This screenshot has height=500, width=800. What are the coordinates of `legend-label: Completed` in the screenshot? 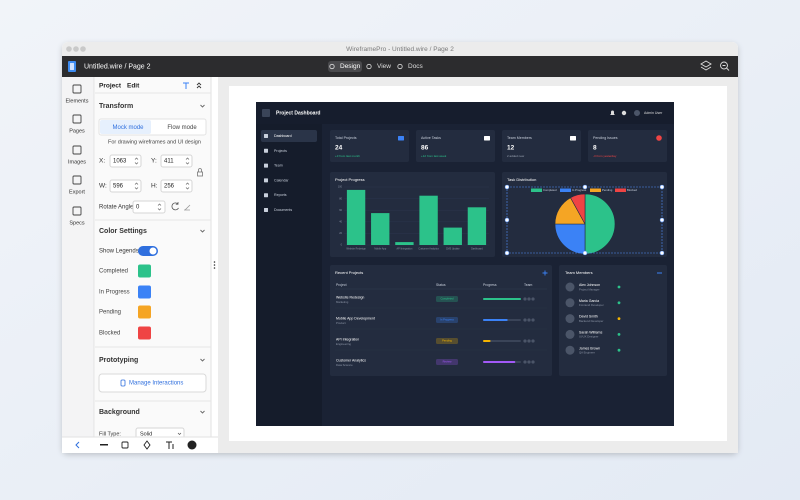 It's located at (550, 190).